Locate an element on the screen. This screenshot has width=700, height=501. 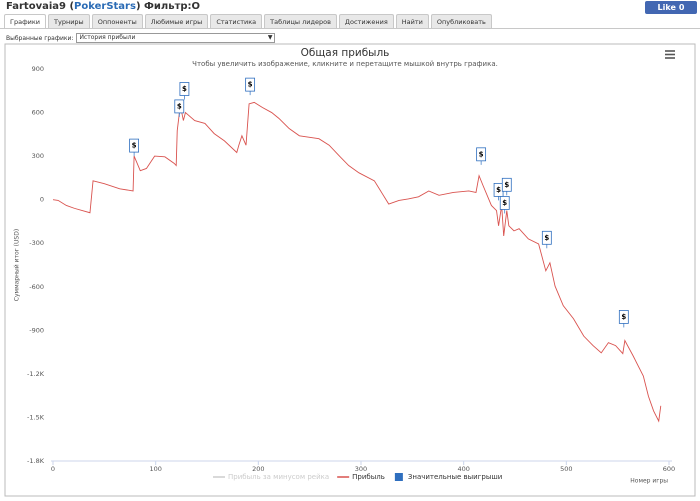
x-tick-label: 600 is located at coordinates (669, 469).